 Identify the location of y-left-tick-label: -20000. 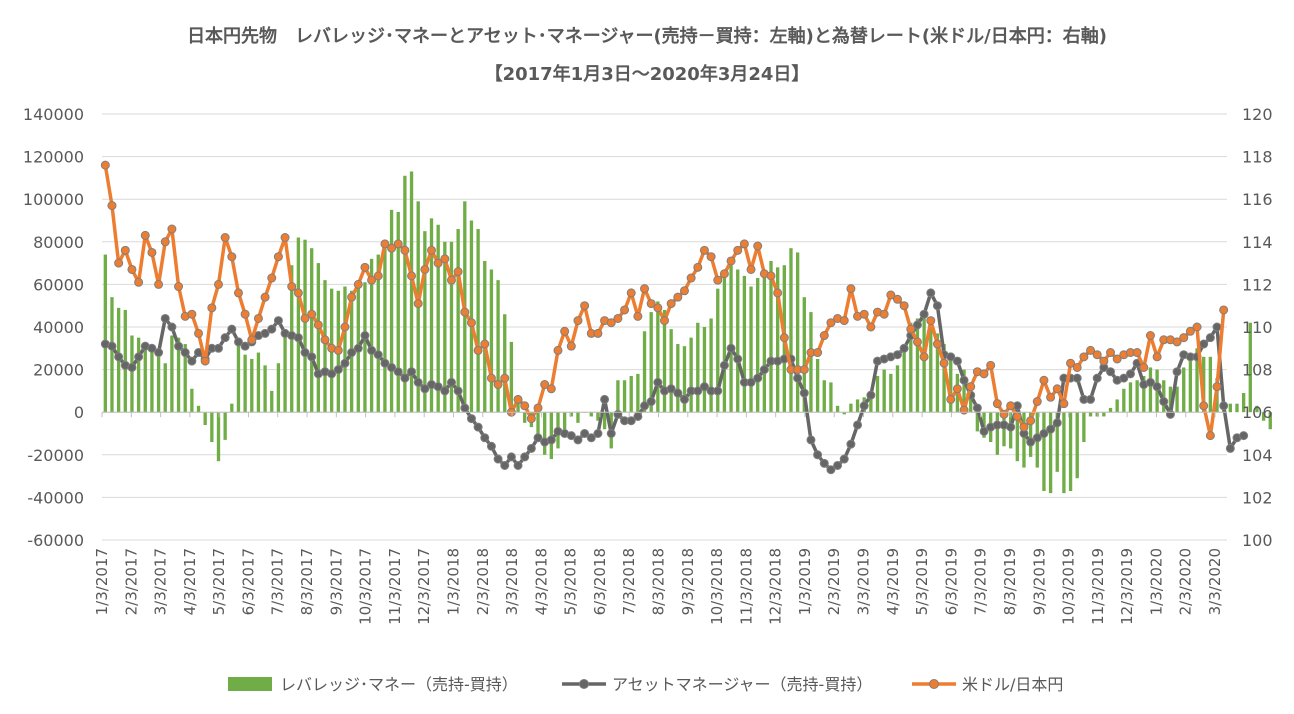
(55, 455).